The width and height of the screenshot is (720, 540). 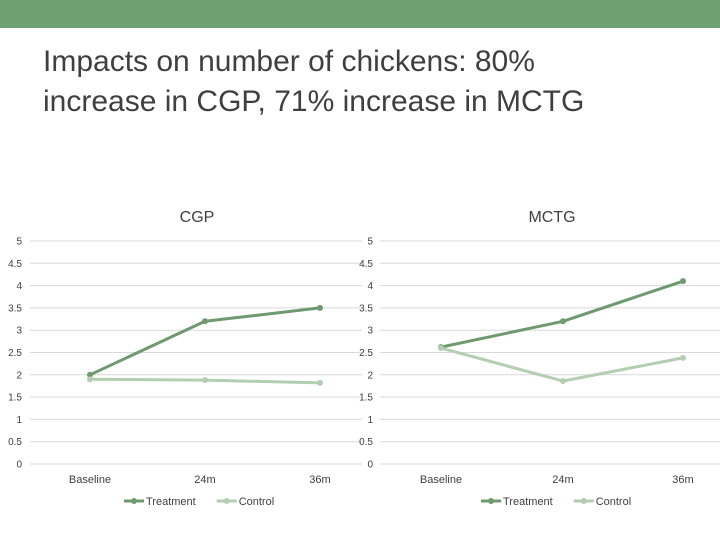 What do you see at coordinates (370, 375) in the screenshot?
I see `mctg-y-tick-label: 2` at bounding box center [370, 375].